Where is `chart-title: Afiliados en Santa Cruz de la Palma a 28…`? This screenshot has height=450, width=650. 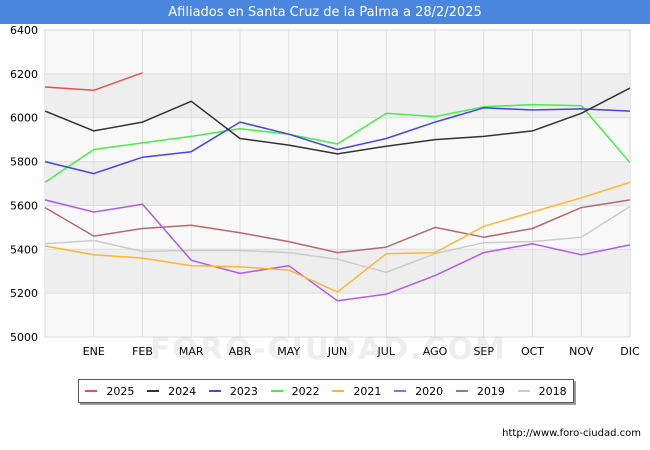 chart-title: Afiliados en Santa Cruz de la Palma a 28… is located at coordinates (325, 12).